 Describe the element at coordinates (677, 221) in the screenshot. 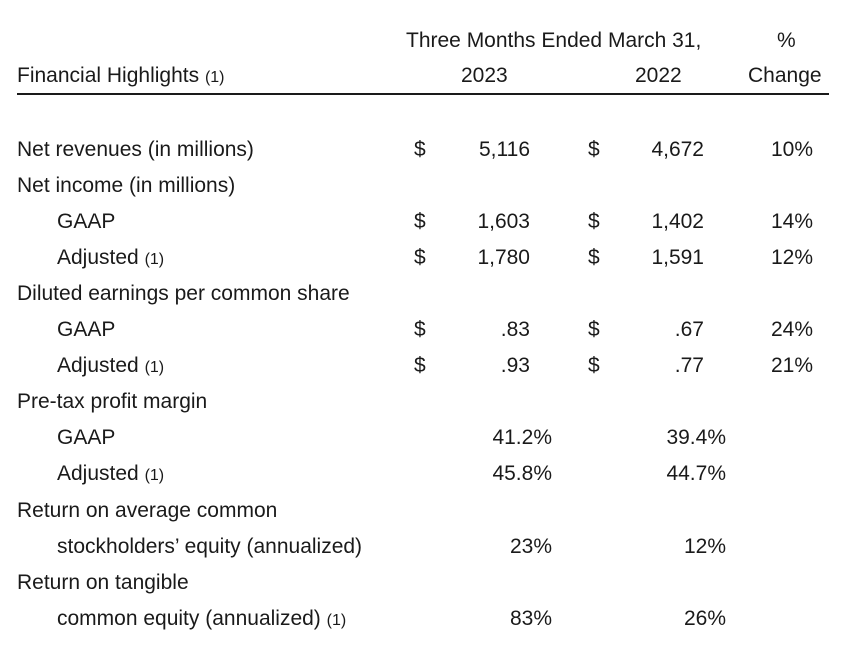

I see `value-2022: 1,402` at that location.